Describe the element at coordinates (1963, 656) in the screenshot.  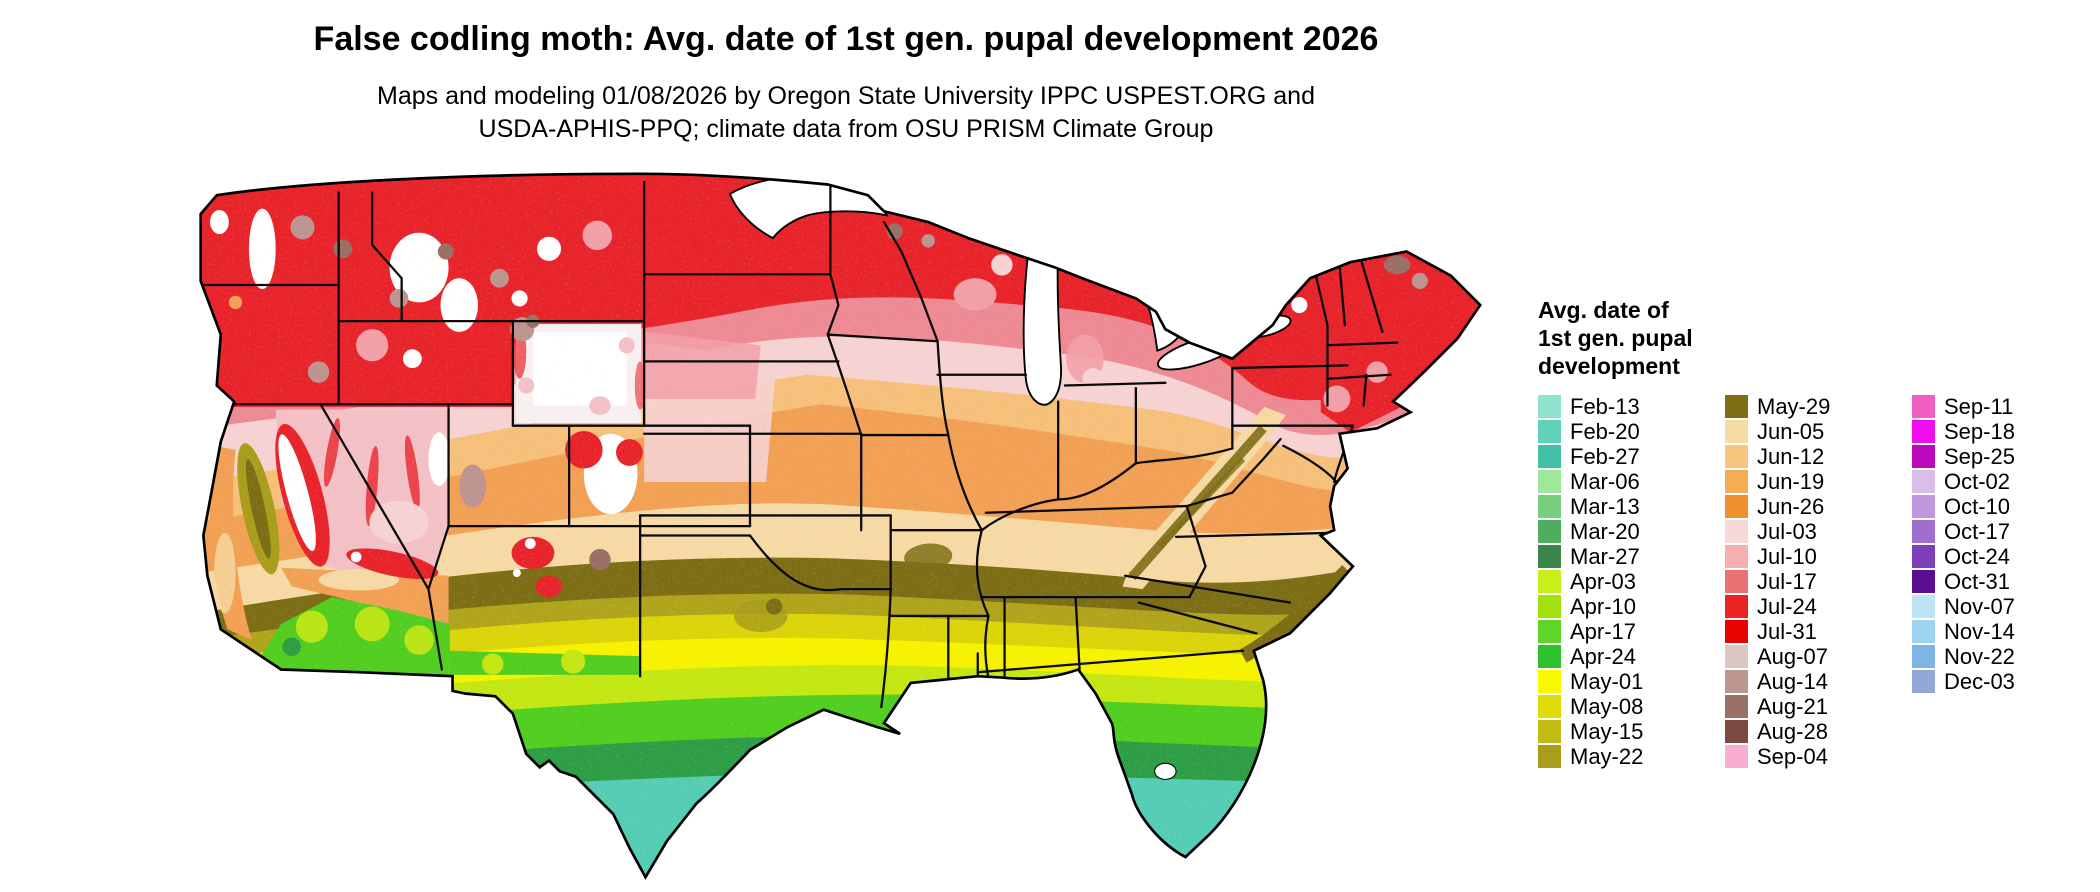
I see `legend-item: Nov-22` at that location.